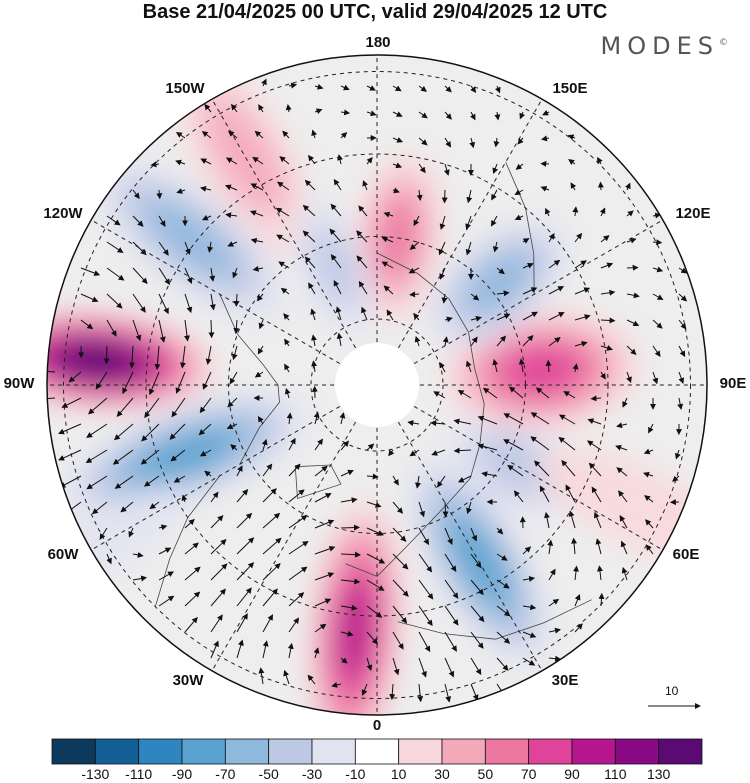  What do you see at coordinates (658, 774) in the screenshot?
I see `colorbar-tick: 130` at bounding box center [658, 774].